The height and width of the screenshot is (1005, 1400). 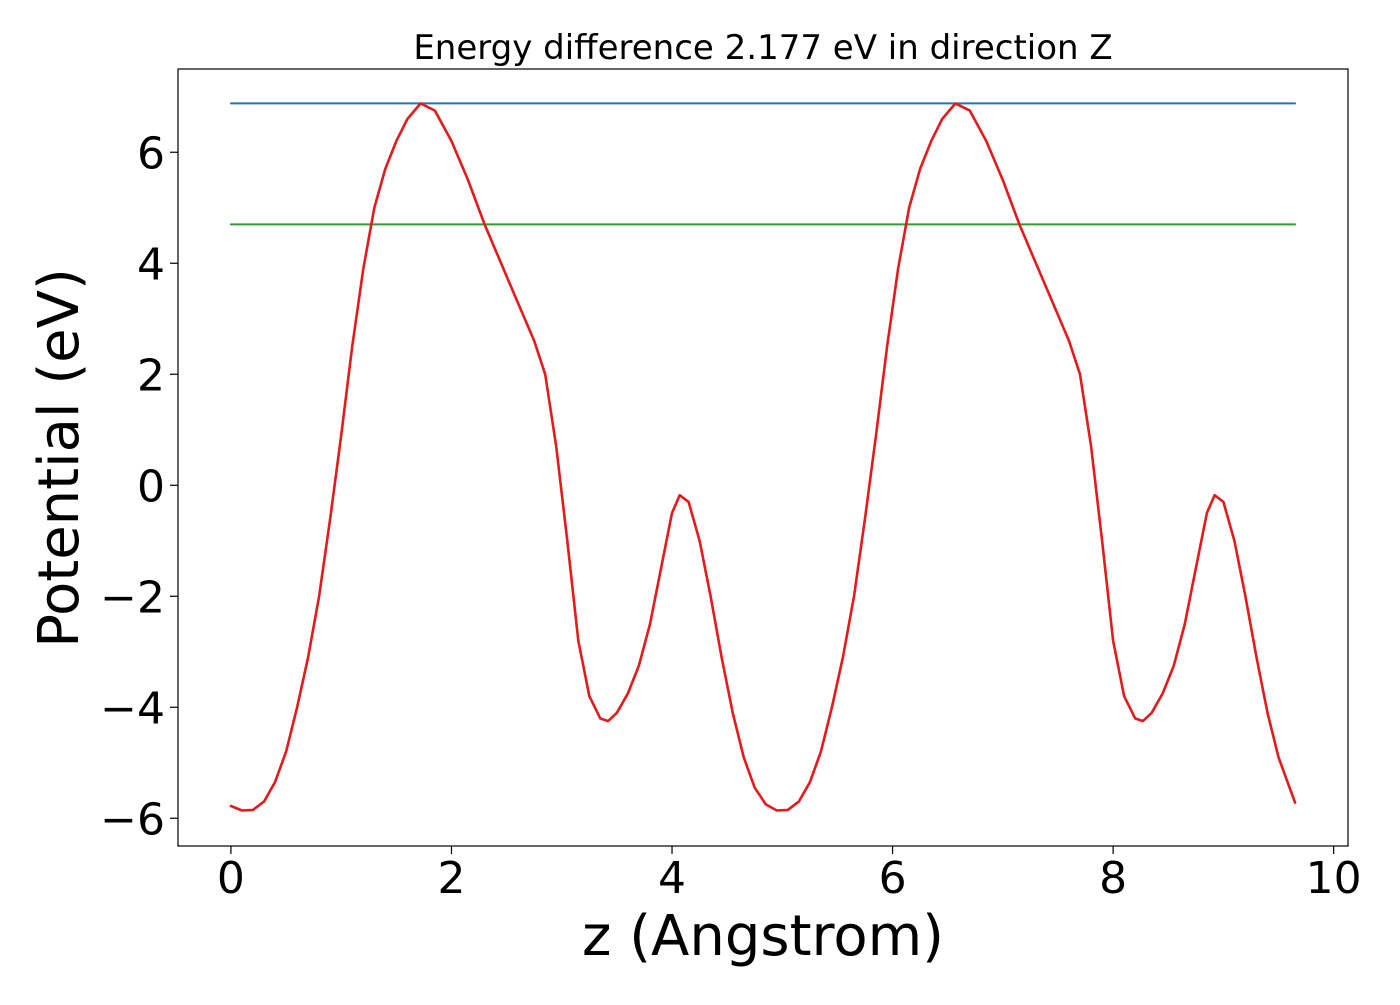 I want to click on x-axis-label: z (Angstrom), so click(x=763, y=936).